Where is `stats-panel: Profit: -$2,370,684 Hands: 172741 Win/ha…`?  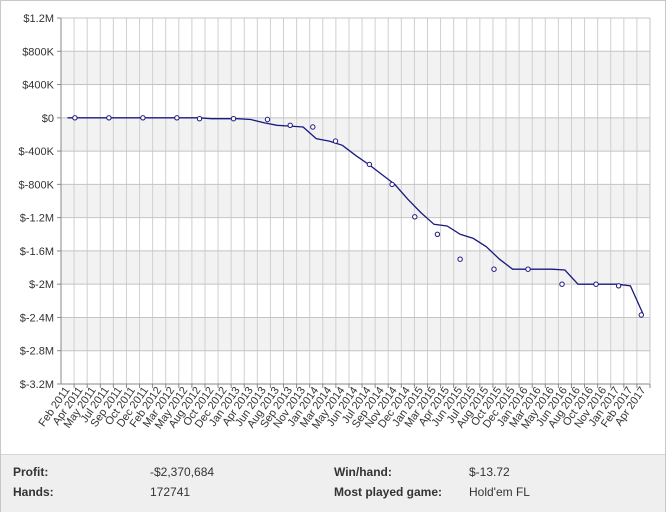
stats-panel: Profit: -$2,370,684 Hands: 172741 Win/ha… is located at coordinates (333, 483).